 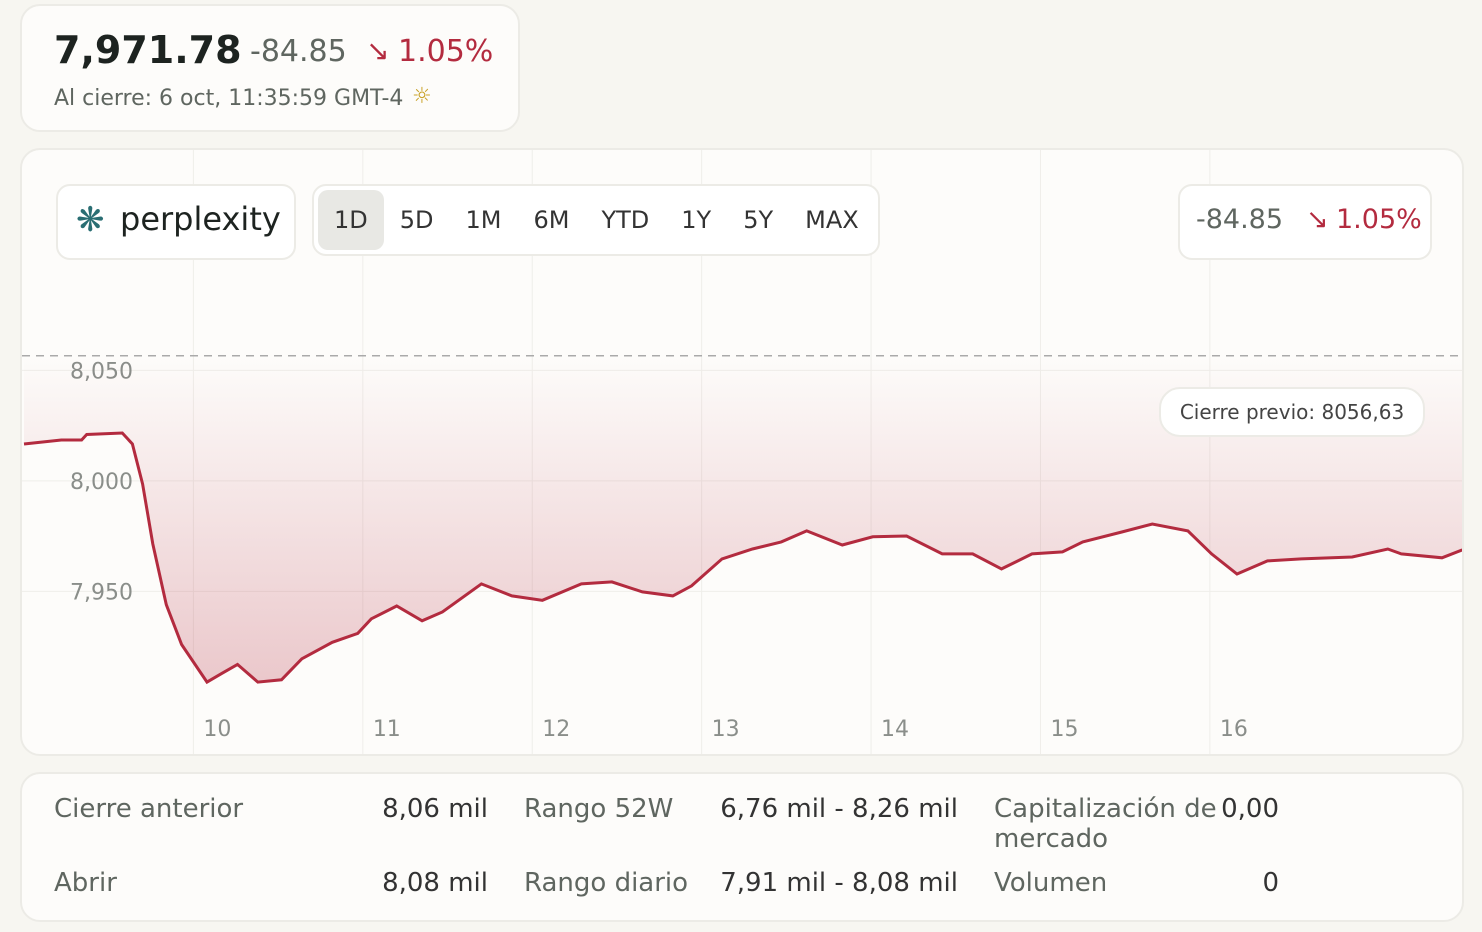 I want to click on logo-icon: ❋, so click(x=90, y=220).